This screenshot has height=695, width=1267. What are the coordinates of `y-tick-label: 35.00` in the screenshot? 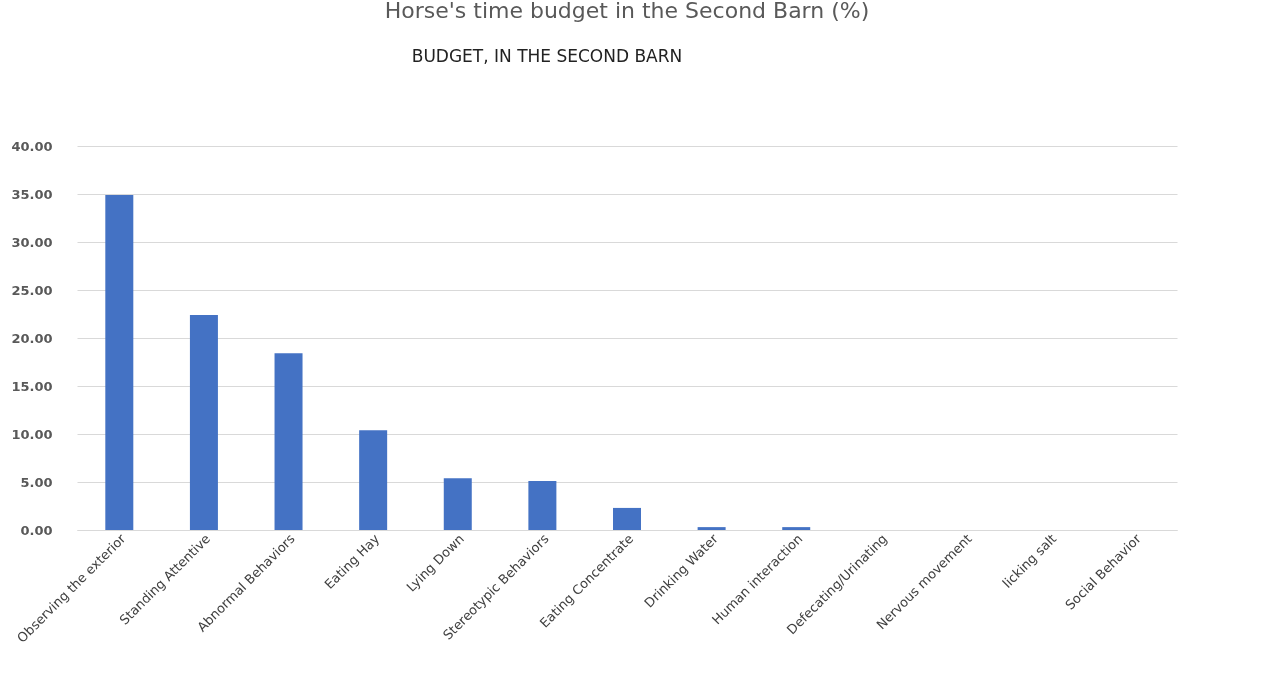 It's located at (32, 194).